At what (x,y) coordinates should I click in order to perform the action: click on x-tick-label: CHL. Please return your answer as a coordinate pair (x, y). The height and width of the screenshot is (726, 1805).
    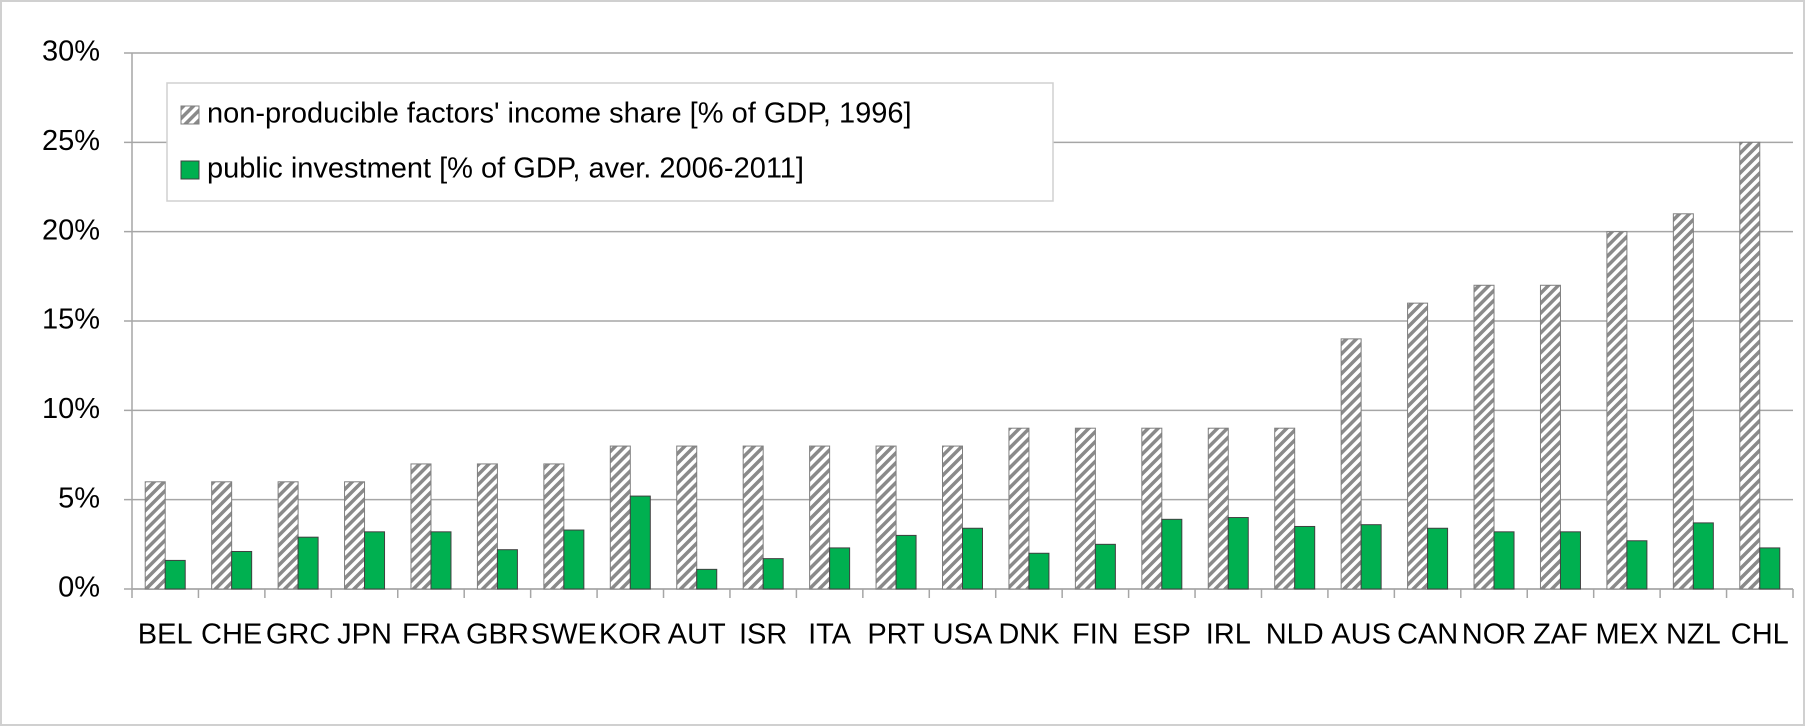
    Looking at the image, I should click on (1760, 635).